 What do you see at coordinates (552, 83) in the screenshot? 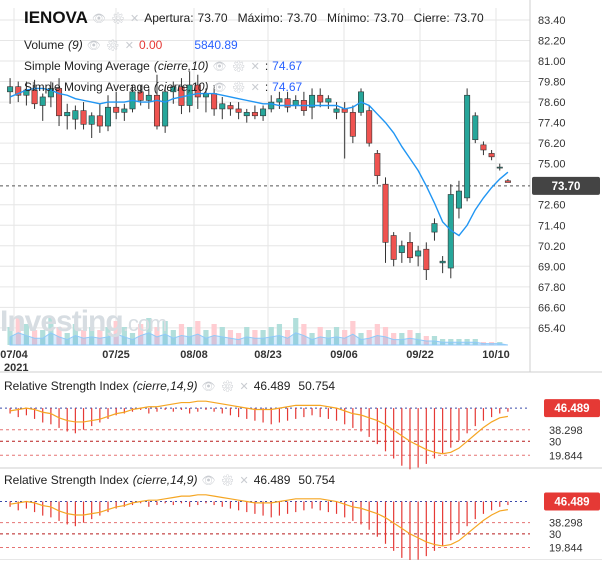
I see `y-tick-label: 79.80` at bounding box center [552, 83].